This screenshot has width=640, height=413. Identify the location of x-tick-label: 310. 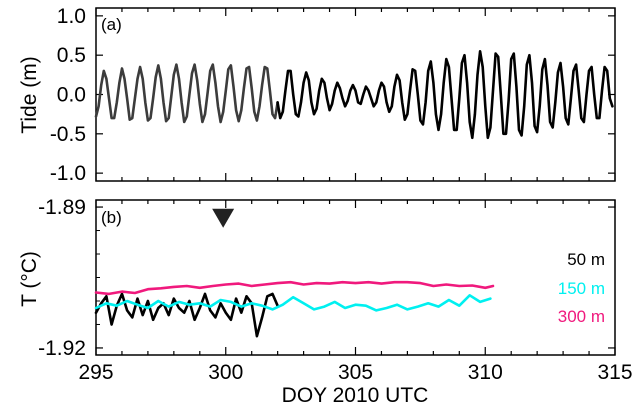
(485, 372).